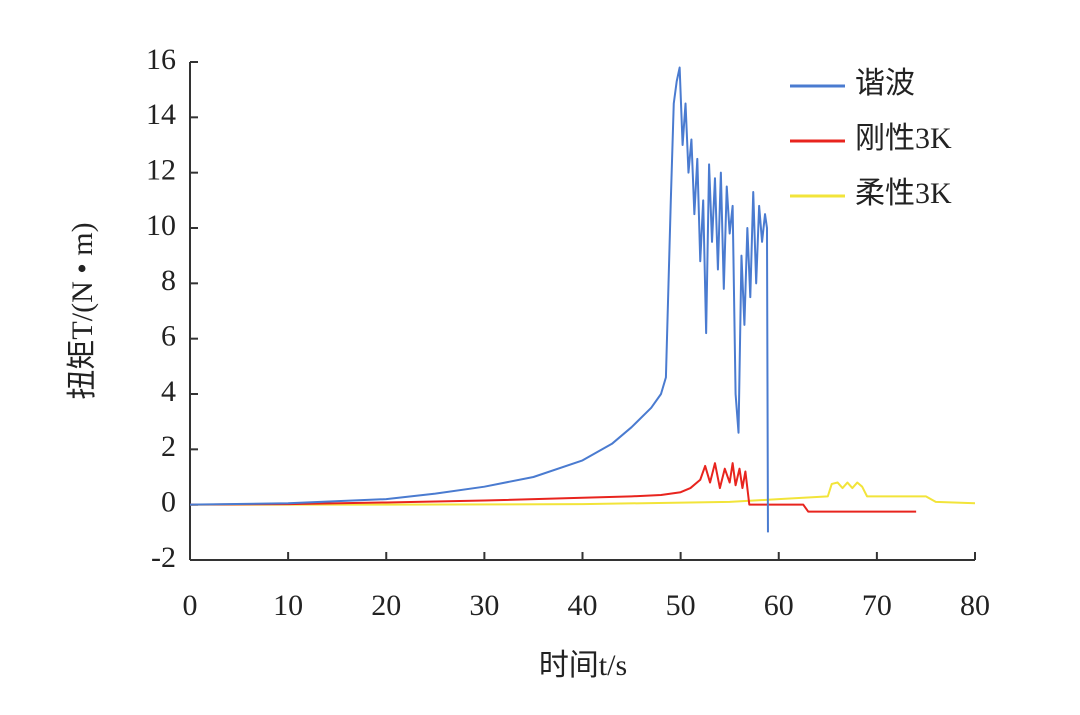  What do you see at coordinates (386, 605) in the screenshot?
I see `x-tick-label: 20` at bounding box center [386, 605].